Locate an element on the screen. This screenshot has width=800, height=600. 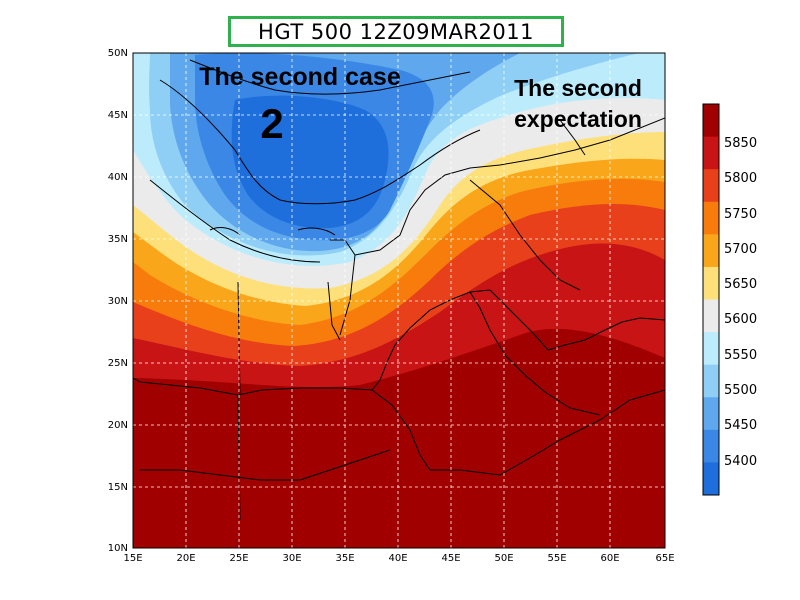
colorbar-label: 5500 is located at coordinates (740, 390).